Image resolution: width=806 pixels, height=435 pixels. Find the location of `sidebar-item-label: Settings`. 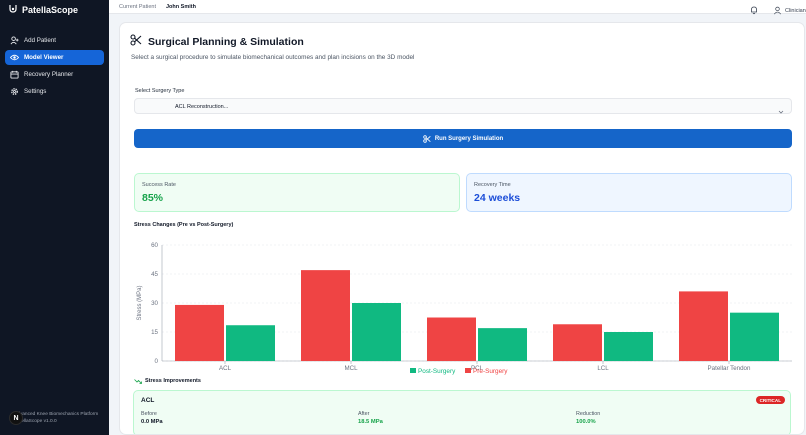

sidebar-item-label: Settings is located at coordinates (35, 91).